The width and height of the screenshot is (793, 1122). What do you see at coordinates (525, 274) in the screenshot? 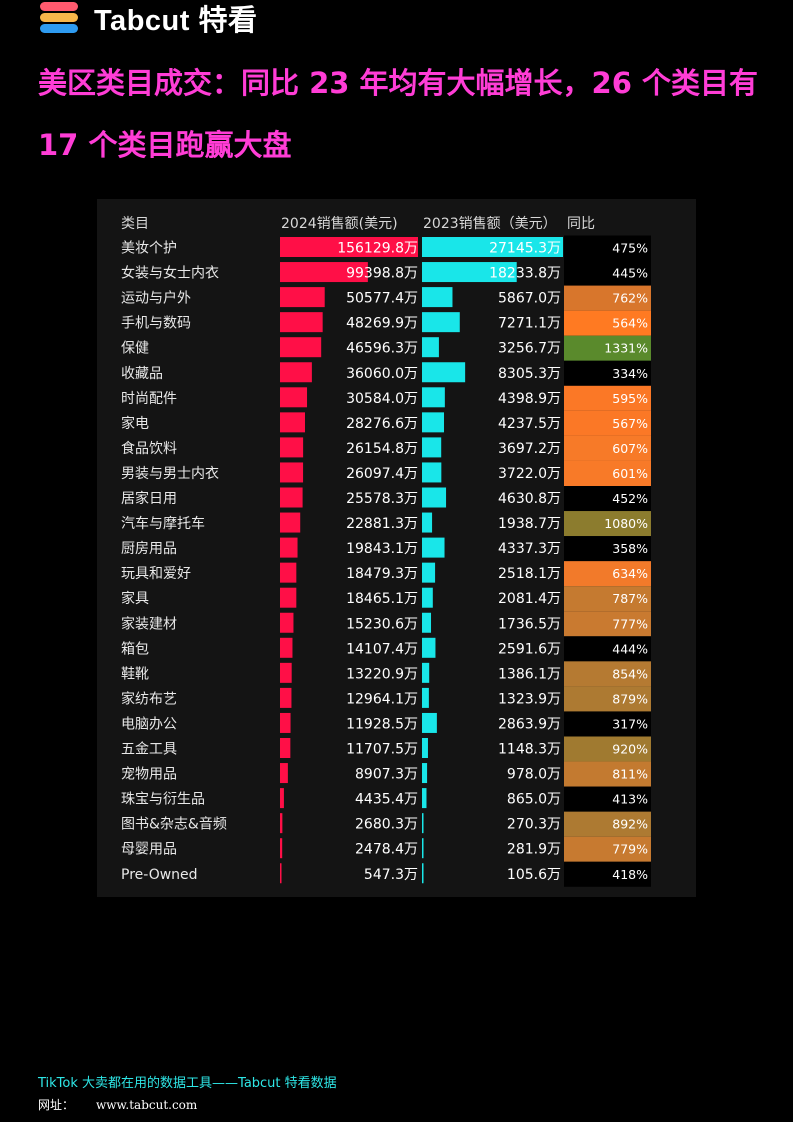
I see `value-2023: 18233.8万` at bounding box center [525, 274].